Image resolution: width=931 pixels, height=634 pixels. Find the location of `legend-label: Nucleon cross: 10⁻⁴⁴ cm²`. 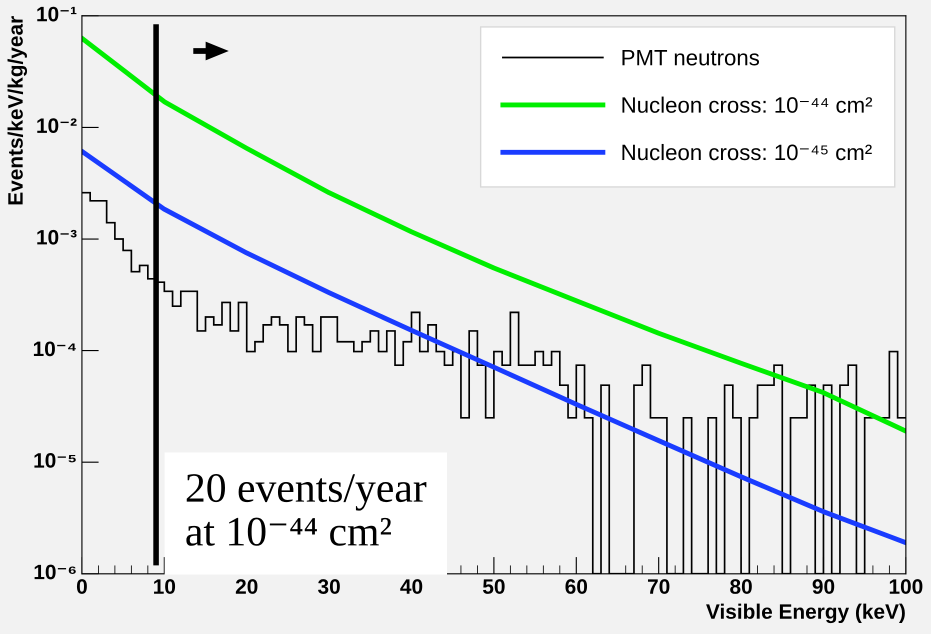

legend-label: Nucleon cross: 10⁻⁴⁴ cm² is located at coordinates (747, 104).